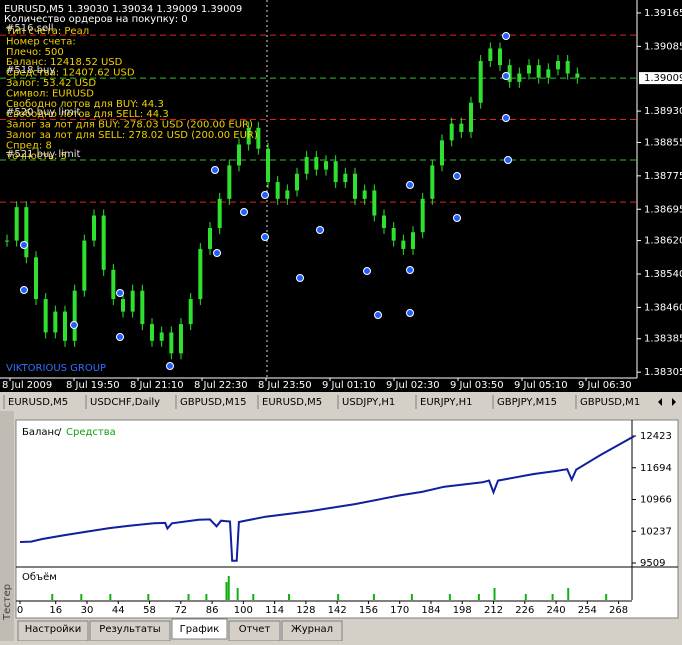 This screenshot has width=682, height=645. What do you see at coordinates (660, 402) in the screenshot?
I see `tab-scroll-left` at bounding box center [660, 402].